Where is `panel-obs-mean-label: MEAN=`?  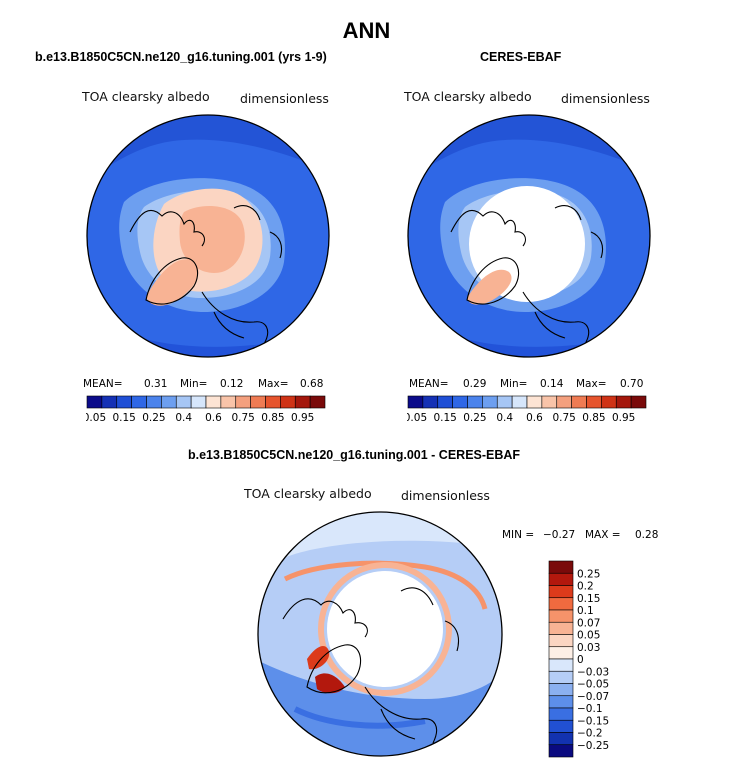 panel-obs-mean-label: MEAN= is located at coordinates (429, 384).